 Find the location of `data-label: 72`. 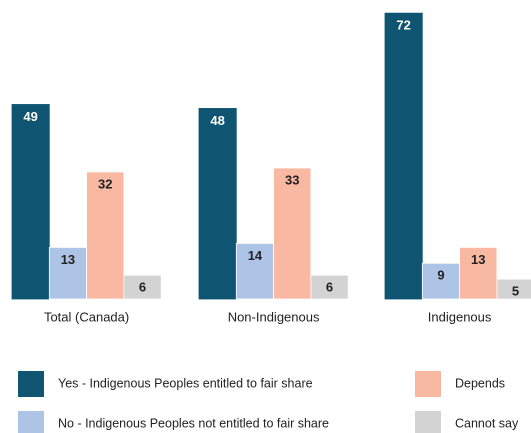

data-label: 72 is located at coordinates (403, 25).